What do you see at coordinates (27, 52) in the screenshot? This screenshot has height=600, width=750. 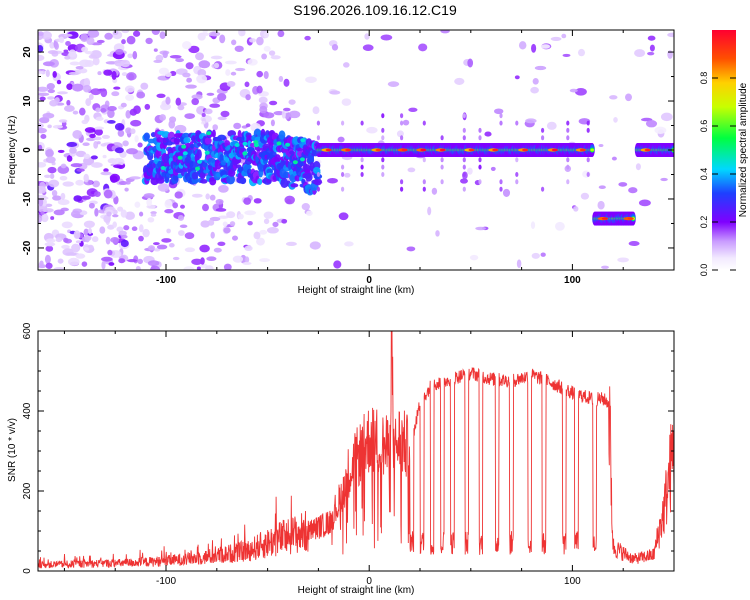 I see `y-tick-label: 20` at bounding box center [27, 52].